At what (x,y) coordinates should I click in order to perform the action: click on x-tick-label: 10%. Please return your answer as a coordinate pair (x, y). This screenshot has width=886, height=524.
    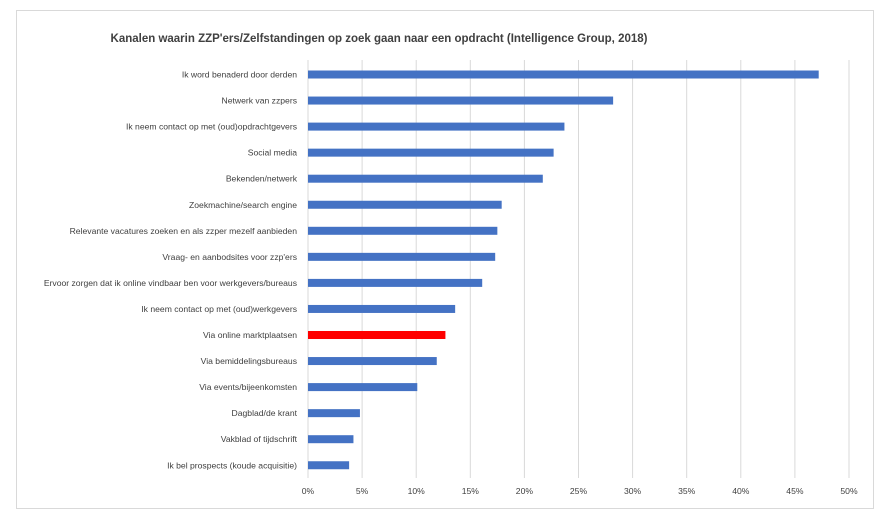
    Looking at the image, I should click on (417, 491).